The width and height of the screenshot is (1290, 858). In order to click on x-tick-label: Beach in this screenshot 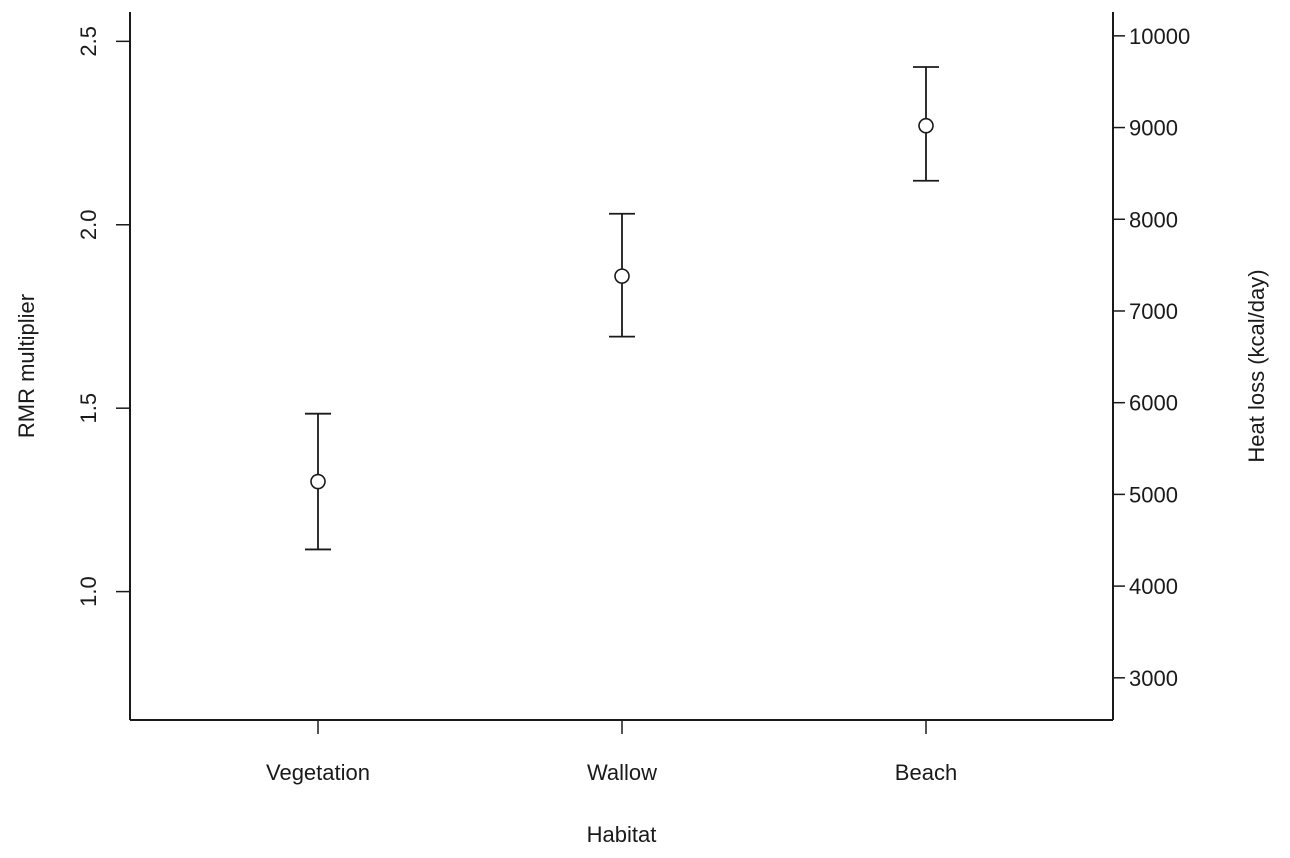, I will do `click(926, 772)`.